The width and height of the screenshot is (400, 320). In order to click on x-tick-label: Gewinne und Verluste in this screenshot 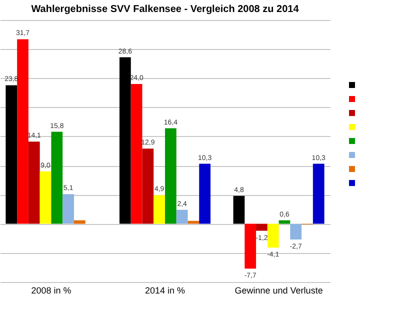, I will do `click(278, 291)`.